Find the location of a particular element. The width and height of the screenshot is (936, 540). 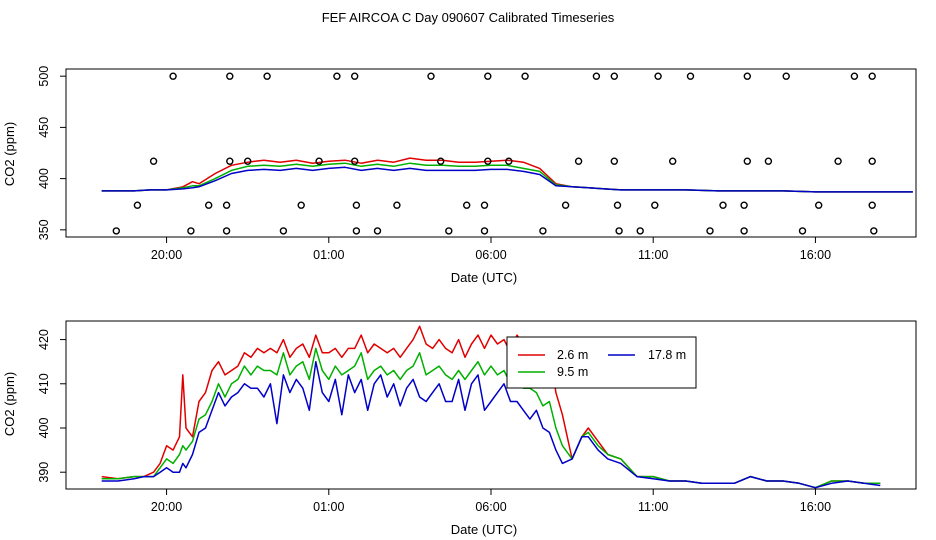

bottom-y-tick-label: 420 is located at coordinates (44, 339).